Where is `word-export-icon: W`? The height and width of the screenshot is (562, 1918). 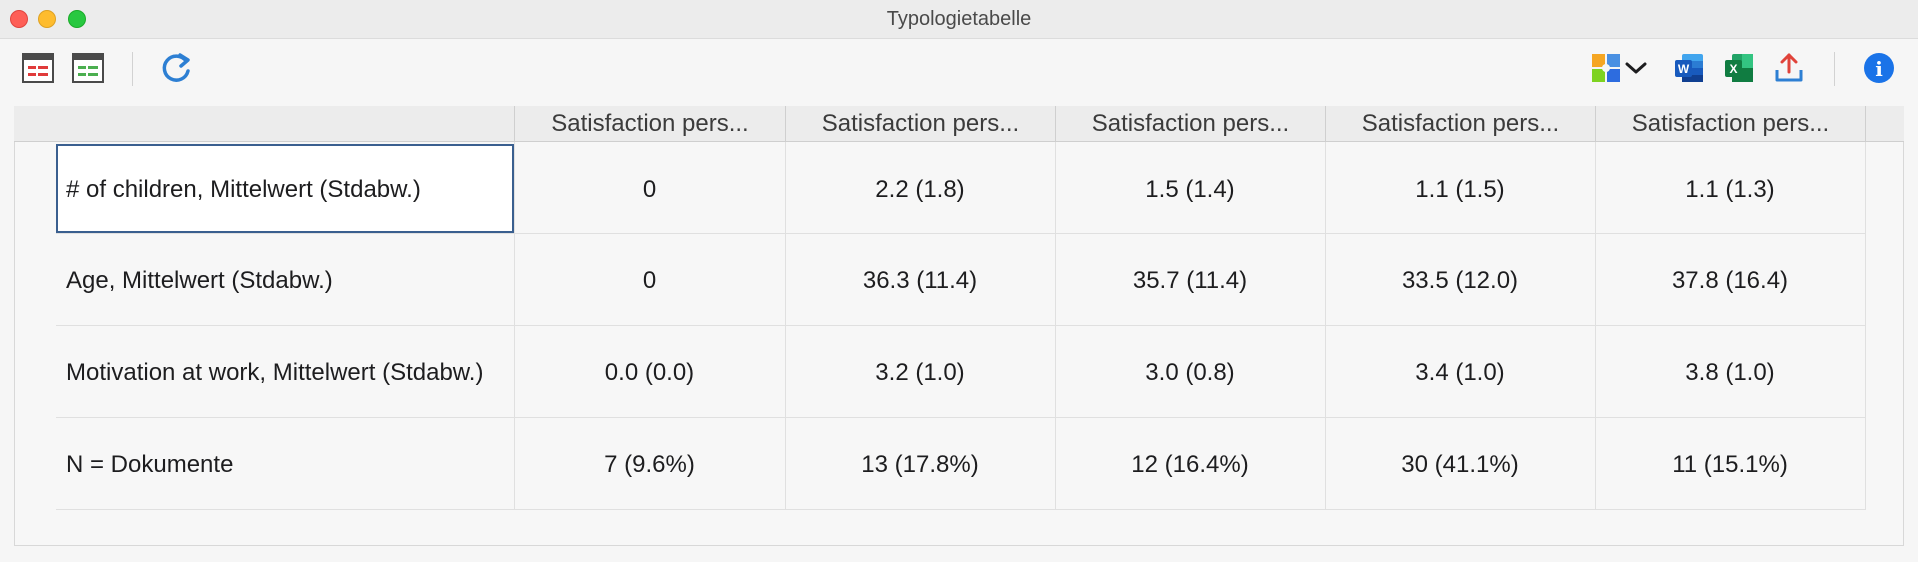
word-export-icon: W is located at coordinates (1689, 68).